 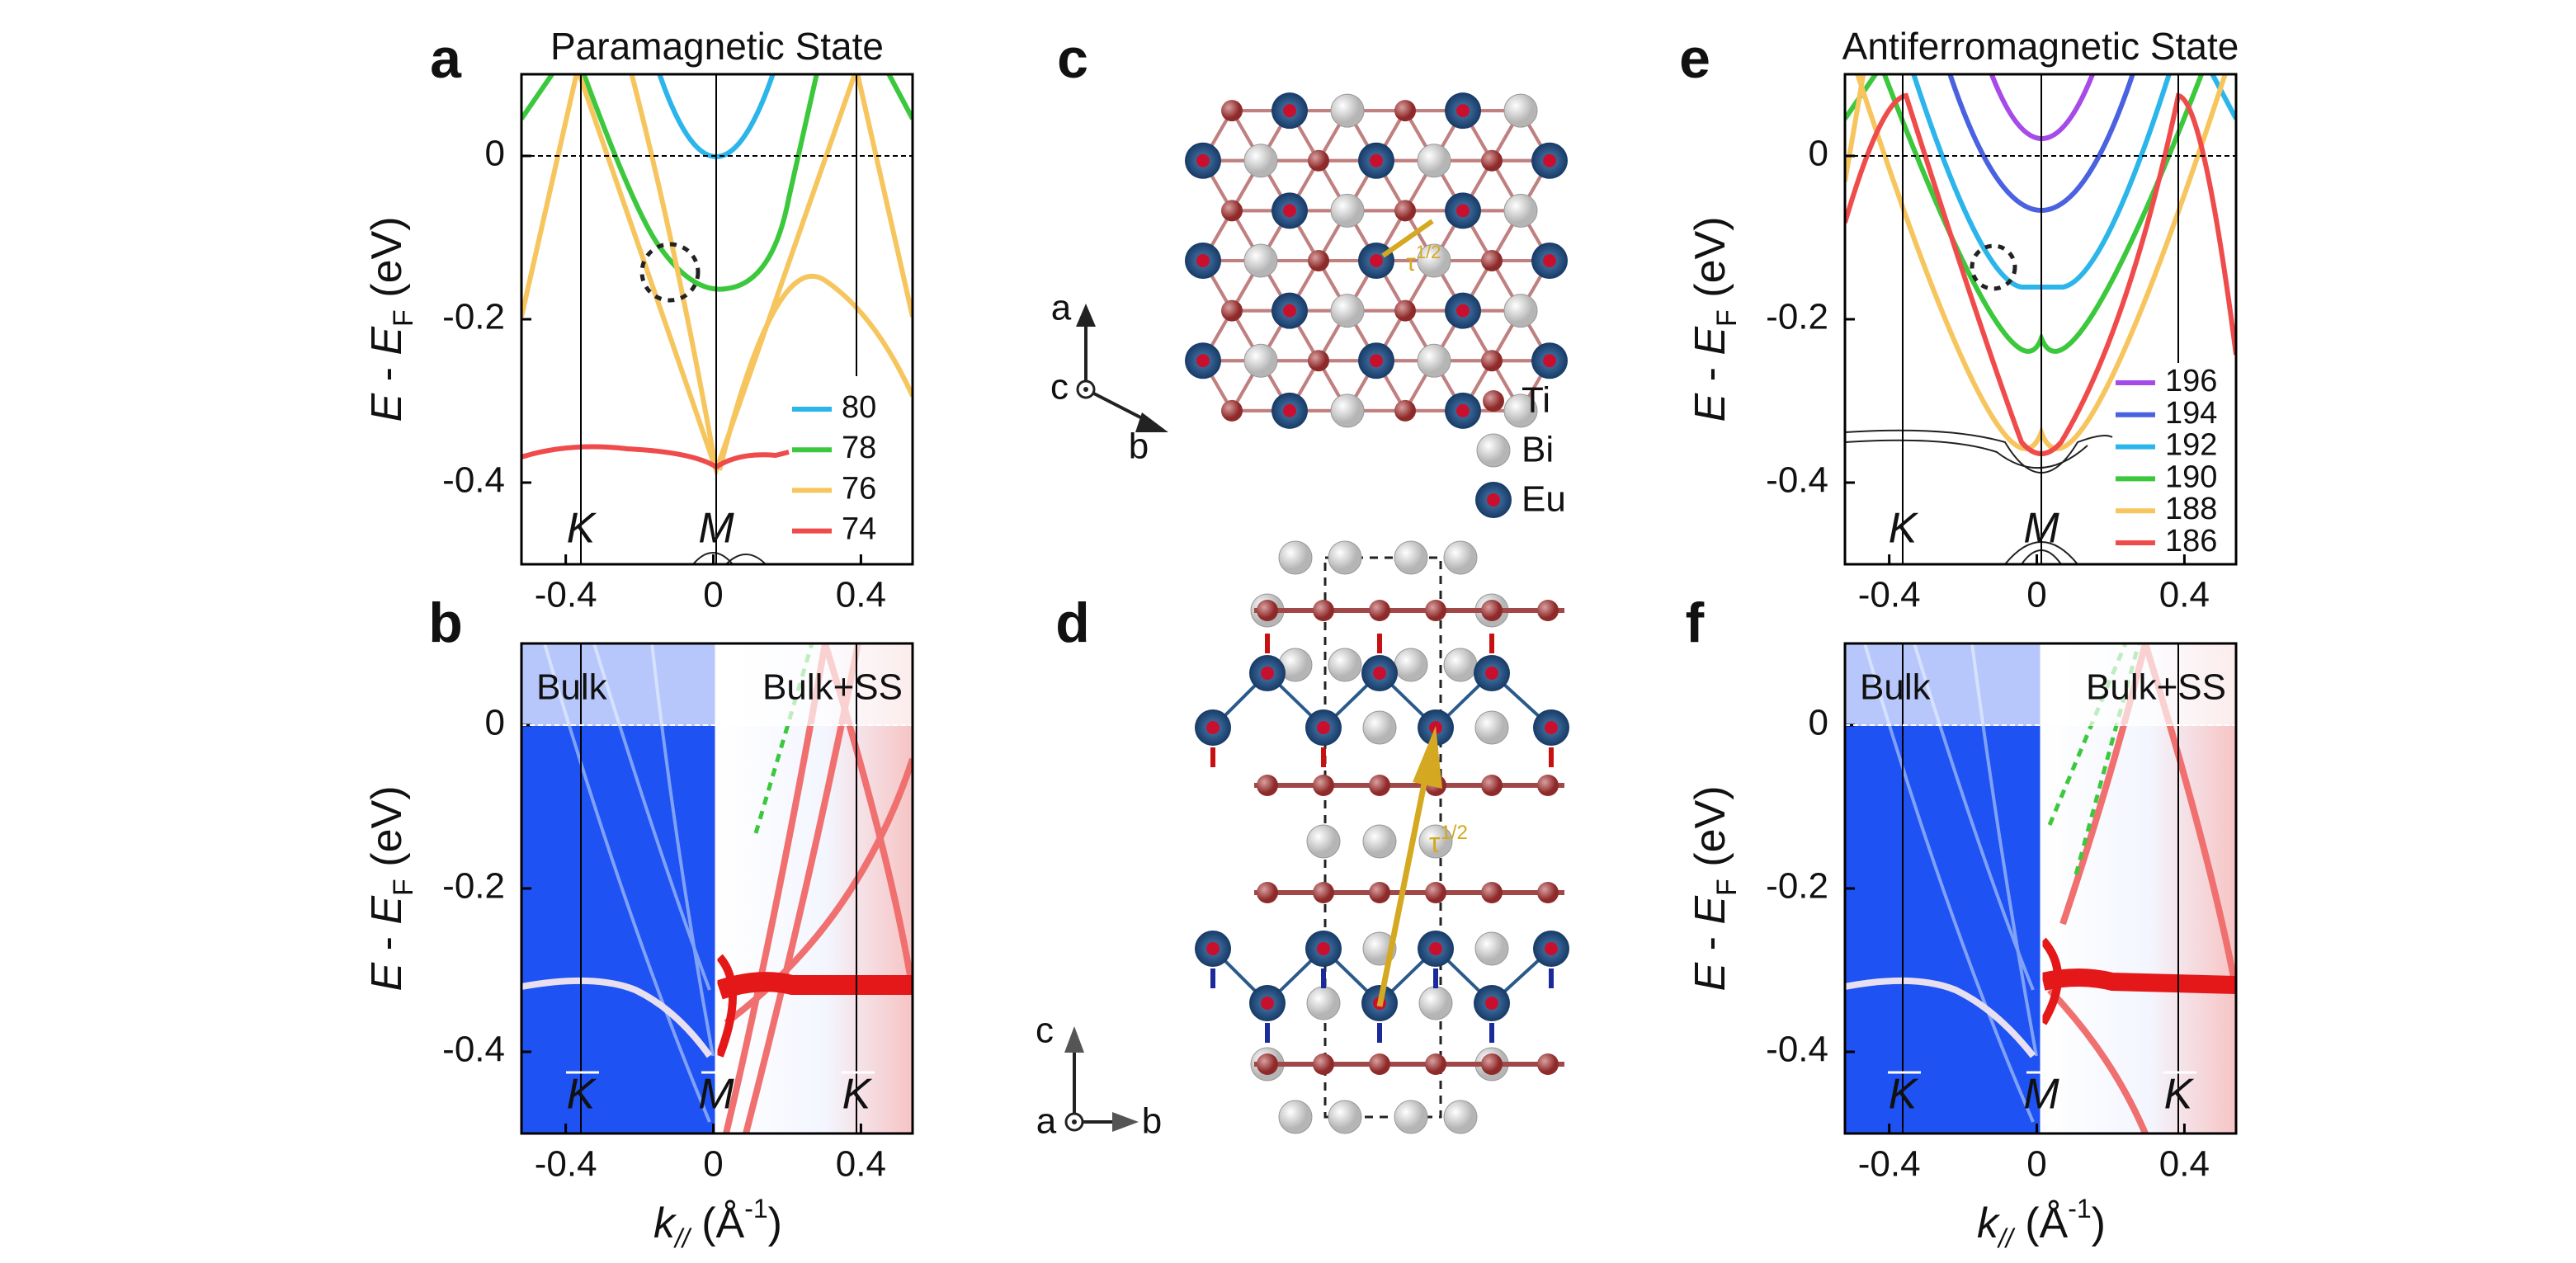 What do you see at coordinates (2191, 381) in the screenshot?
I see `legend-label: 196` at bounding box center [2191, 381].